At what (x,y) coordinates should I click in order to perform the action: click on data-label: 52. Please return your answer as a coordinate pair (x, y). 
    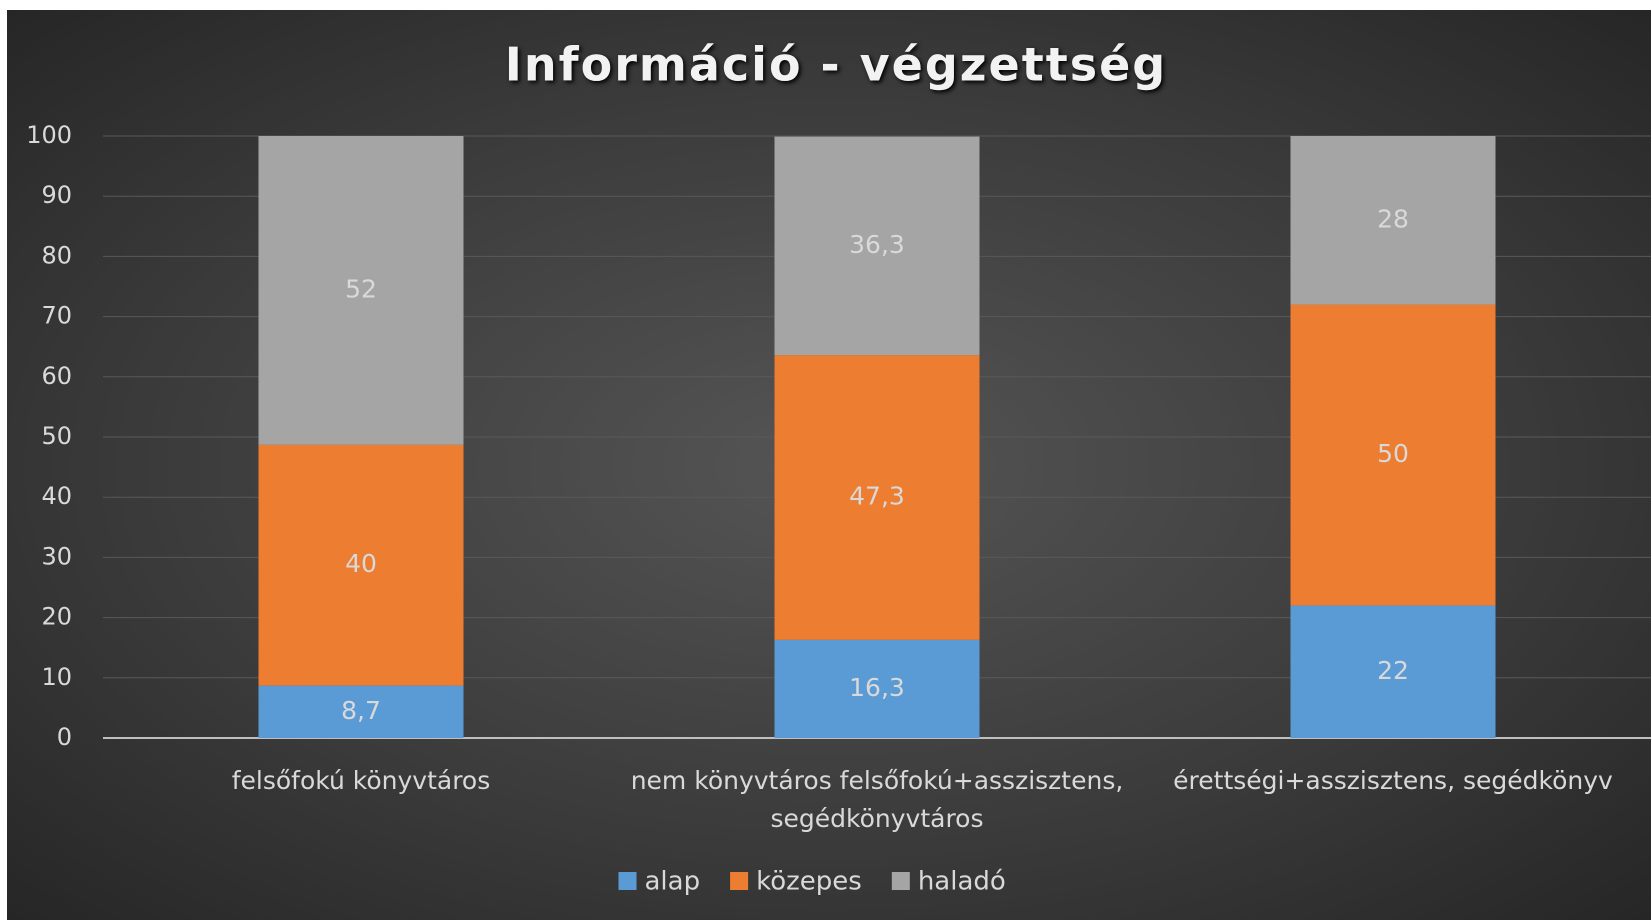
    Looking at the image, I should click on (361, 288).